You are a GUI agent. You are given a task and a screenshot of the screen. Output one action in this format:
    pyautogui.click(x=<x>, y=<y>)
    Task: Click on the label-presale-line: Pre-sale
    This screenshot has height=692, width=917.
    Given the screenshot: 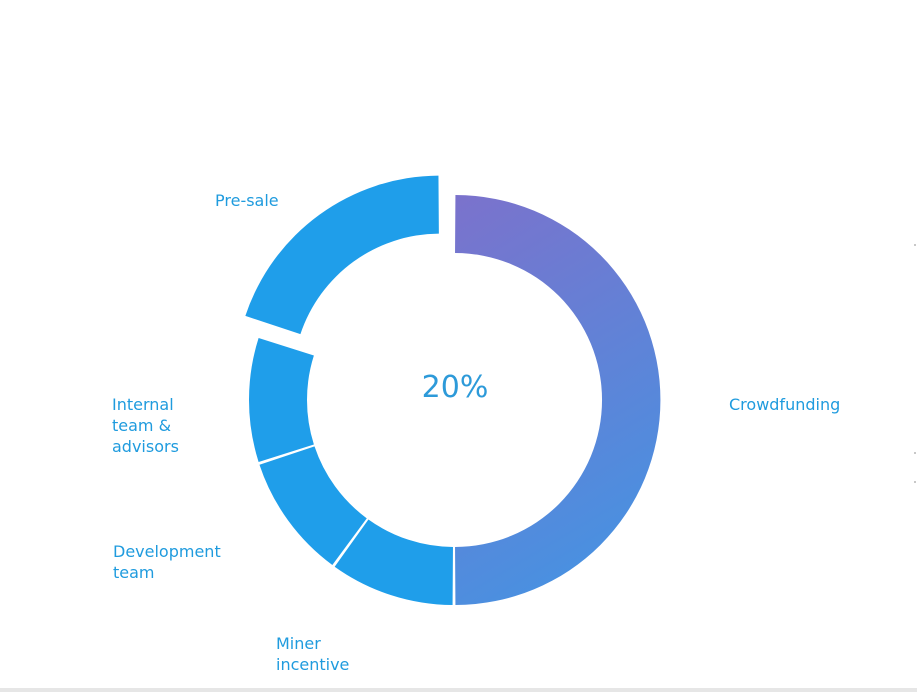 What is the action you would take?
    pyautogui.click(x=247, y=200)
    